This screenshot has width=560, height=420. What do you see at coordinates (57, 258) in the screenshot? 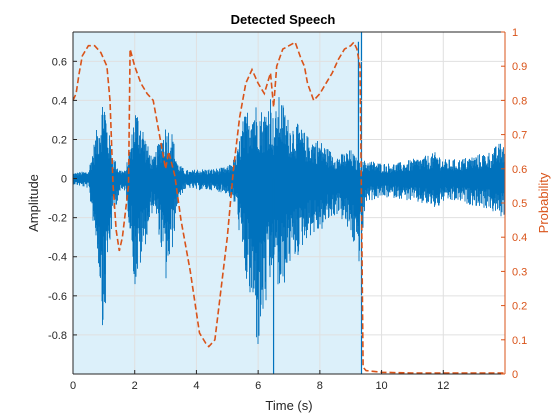
I see `y-left-tick-label: -0.4` at bounding box center [57, 258].